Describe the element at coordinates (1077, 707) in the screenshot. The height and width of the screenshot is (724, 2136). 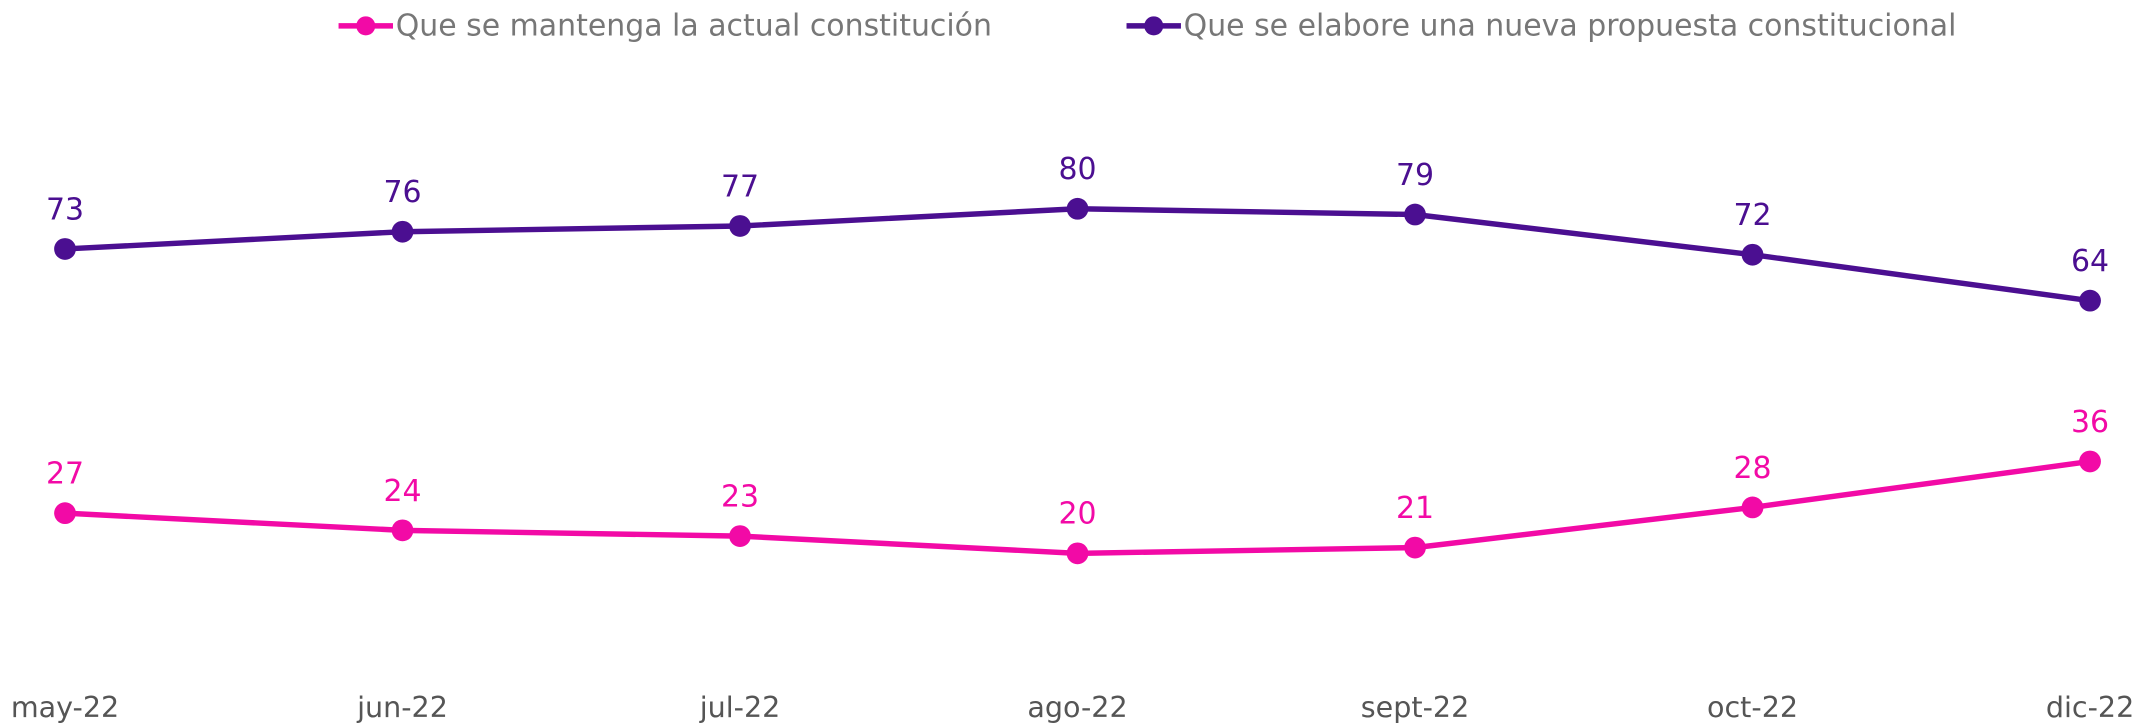
I see `x-tick-label: ago-22` at that location.